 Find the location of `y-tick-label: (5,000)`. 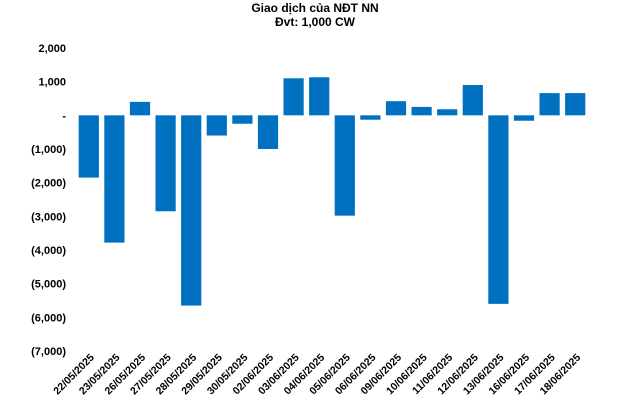

y-tick-label: (5,000) is located at coordinates (48, 285).